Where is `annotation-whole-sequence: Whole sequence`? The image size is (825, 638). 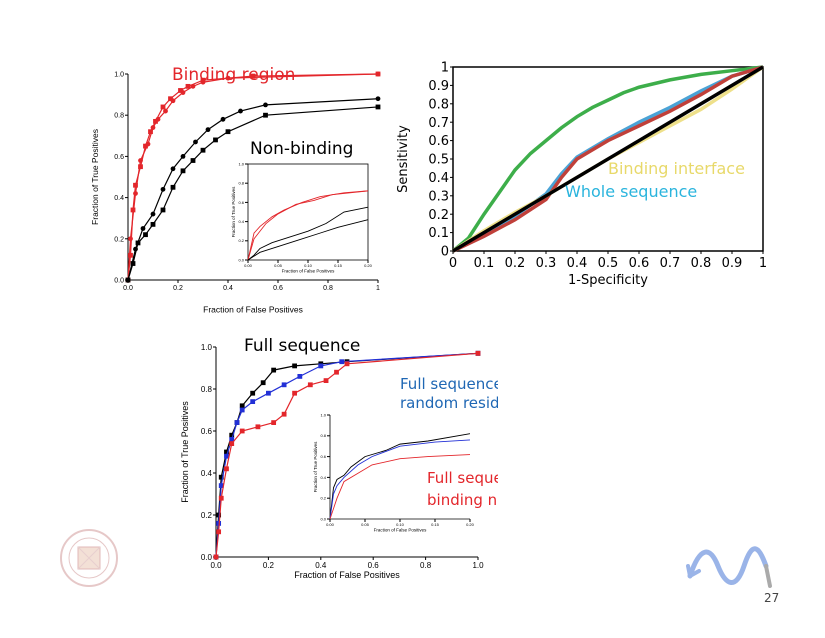 annotation-whole-sequence: Whole sequence is located at coordinates (631, 191).